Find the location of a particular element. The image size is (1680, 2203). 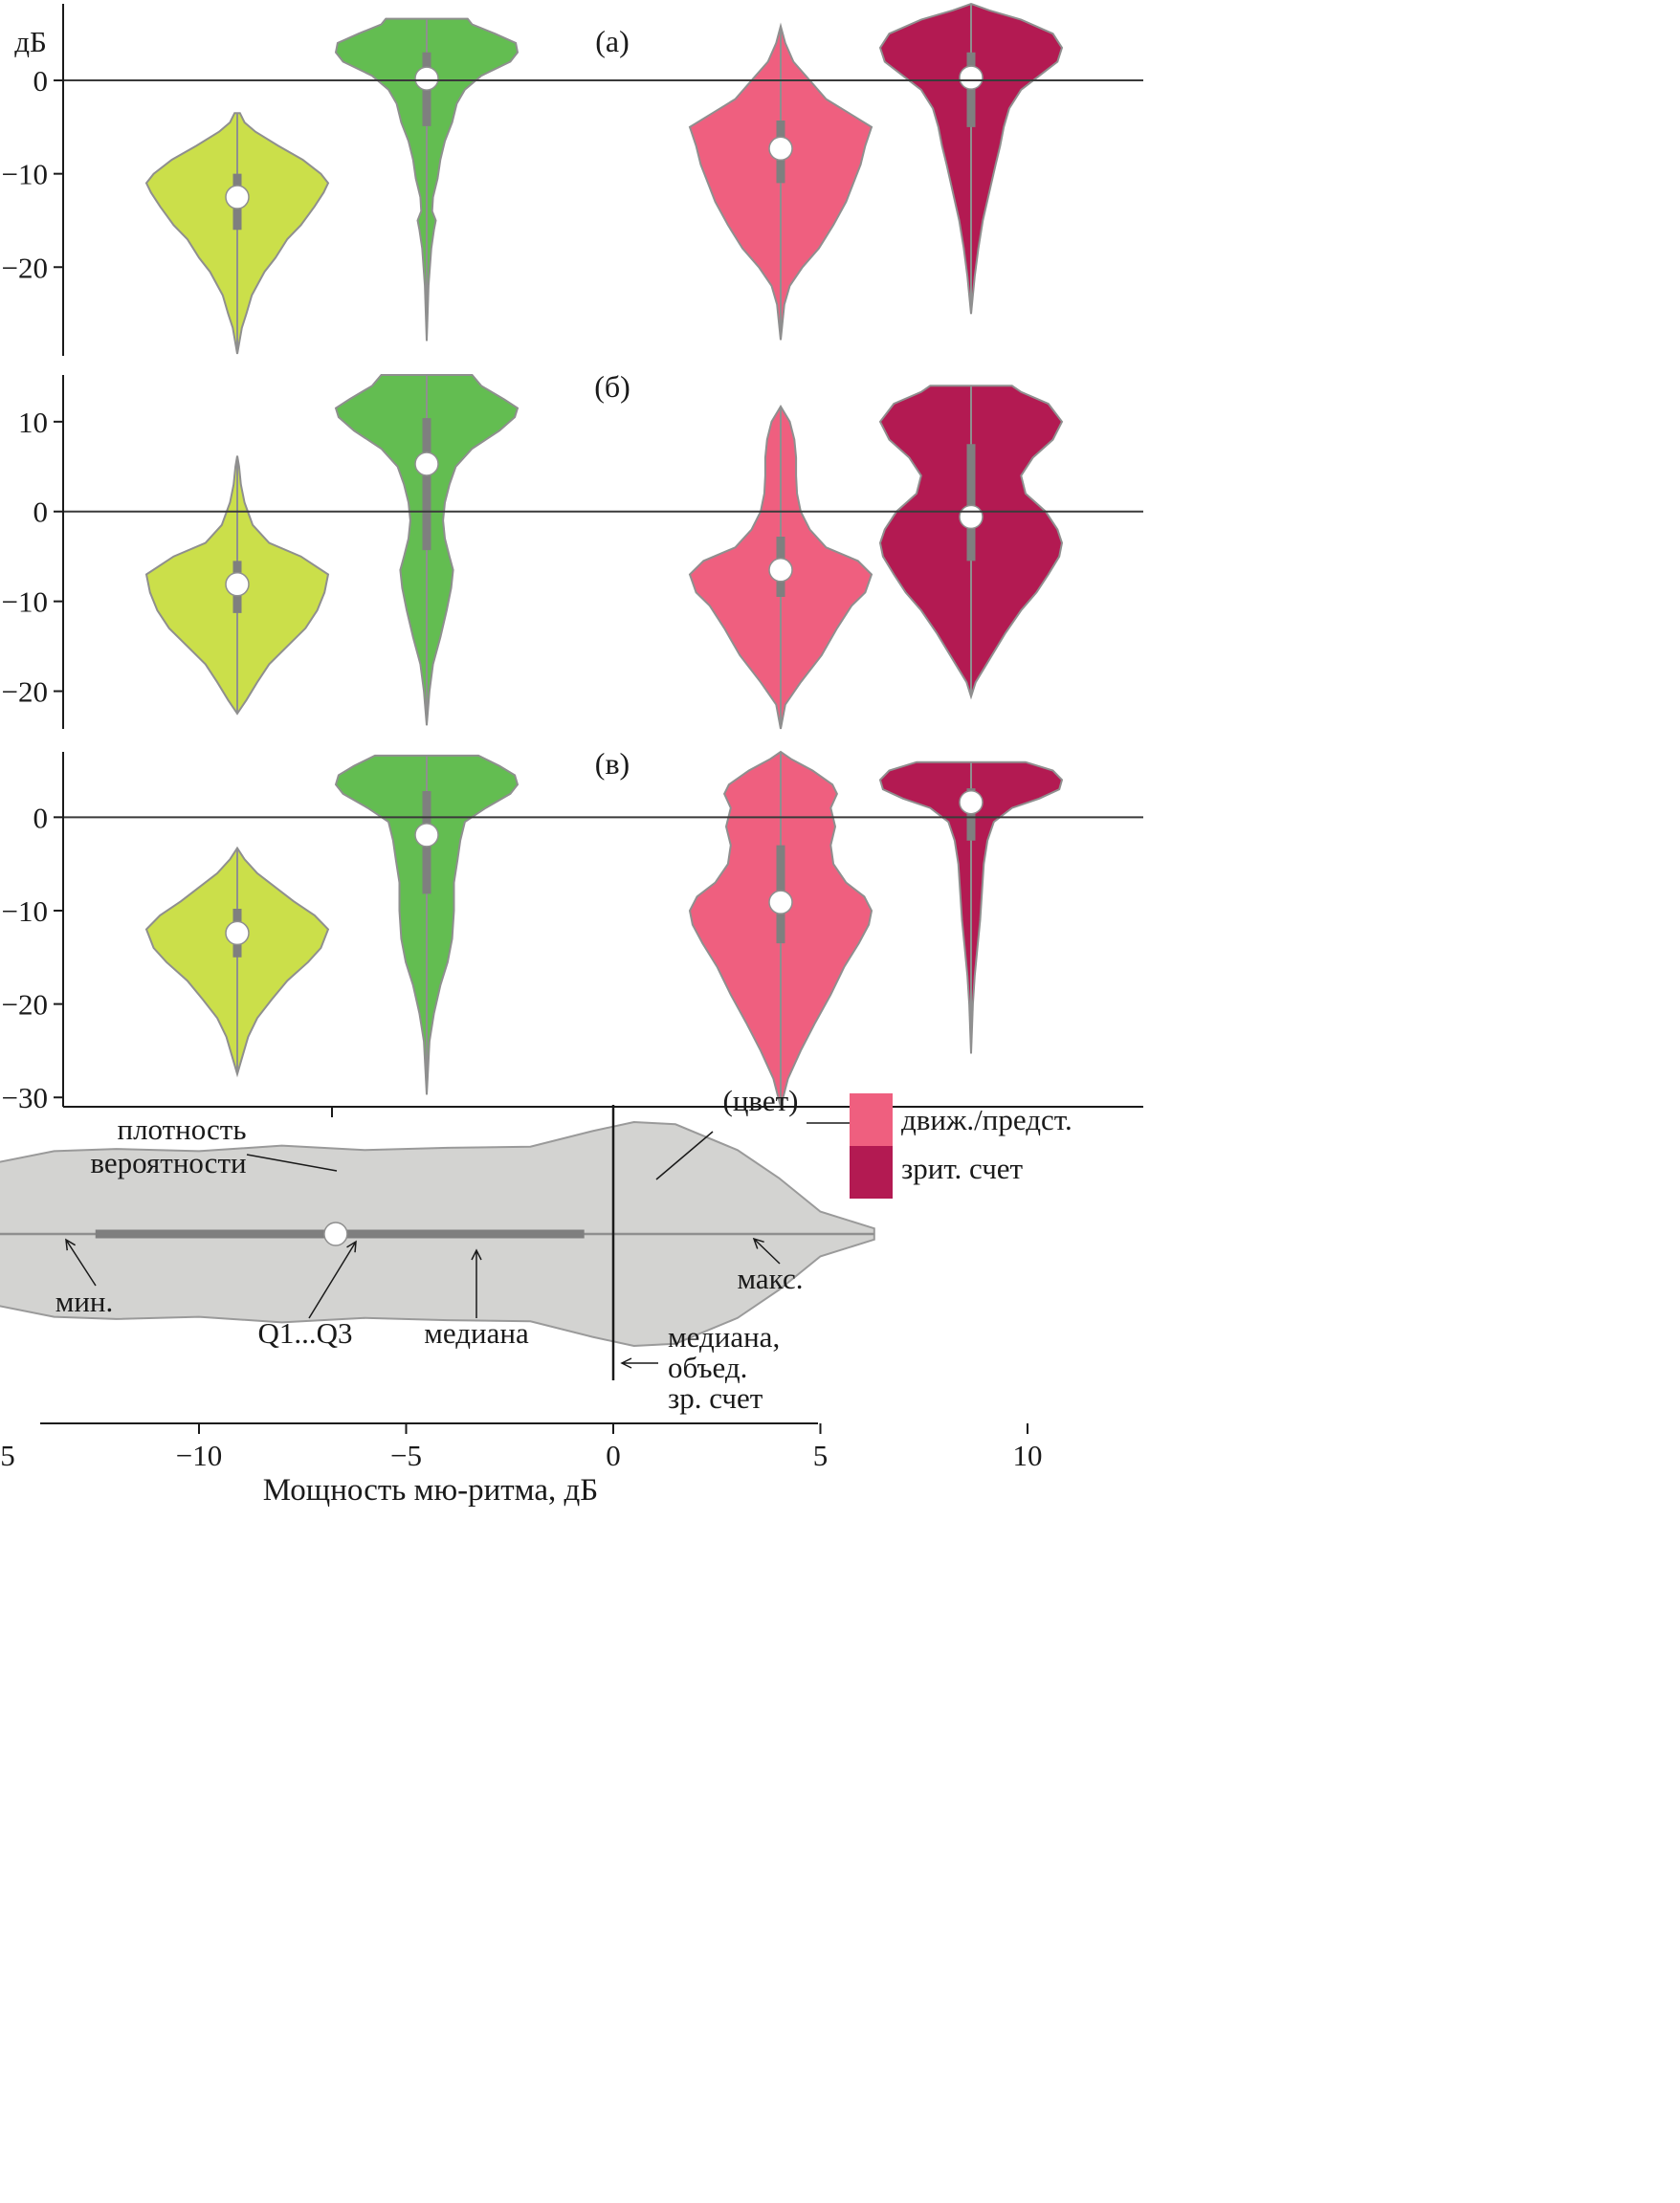

panel-c-violin-1-median is located at coordinates (237, 933).